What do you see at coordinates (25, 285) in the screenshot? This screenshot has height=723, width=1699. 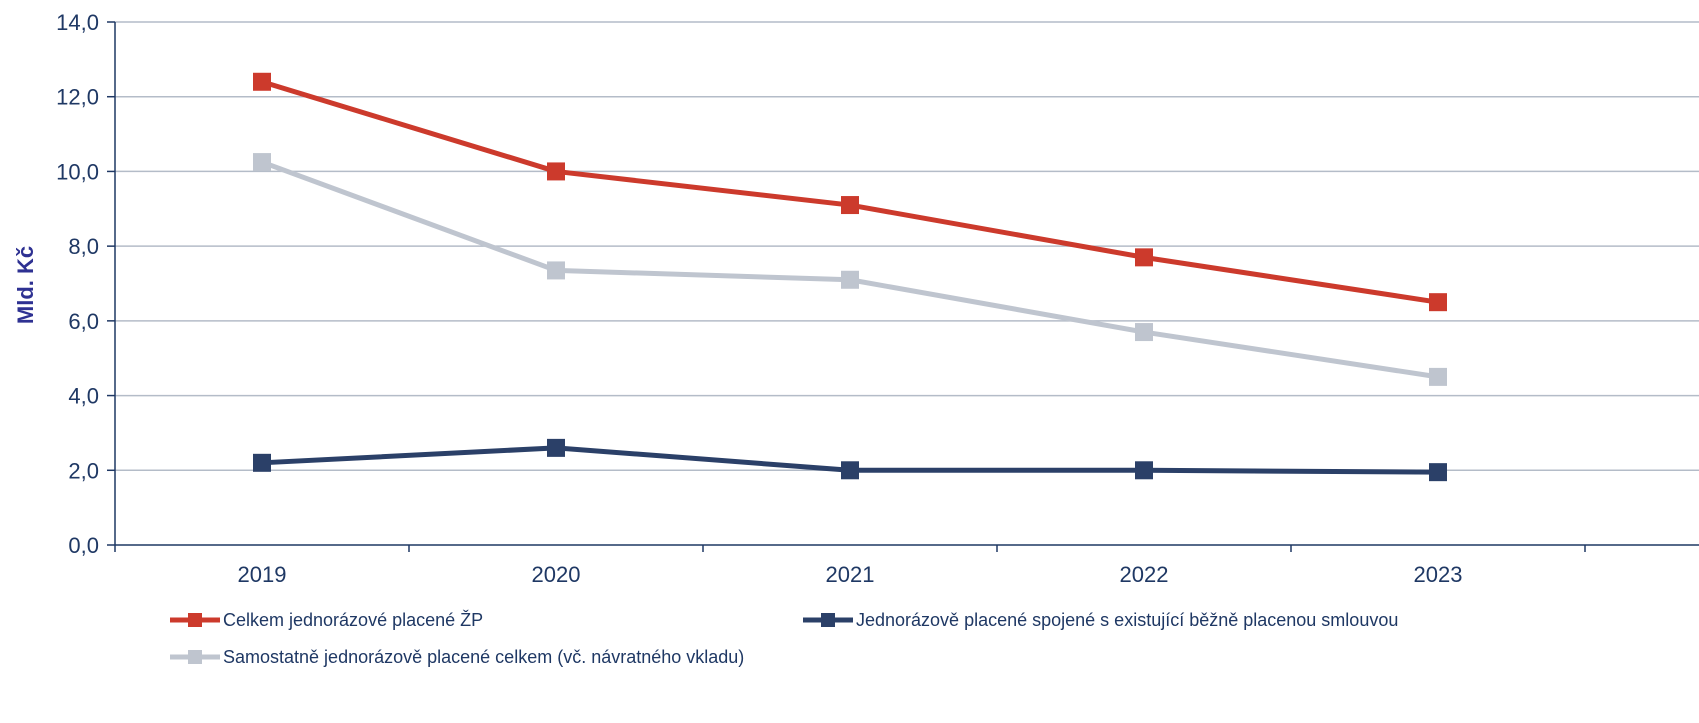 I see `y-axis-title: Mld. Kč` at bounding box center [25, 285].